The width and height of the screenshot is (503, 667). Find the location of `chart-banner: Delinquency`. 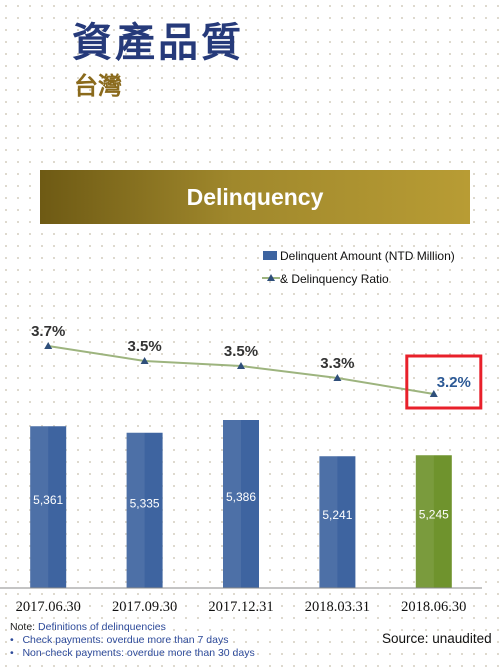

chart-banner: Delinquency is located at coordinates (255, 197).